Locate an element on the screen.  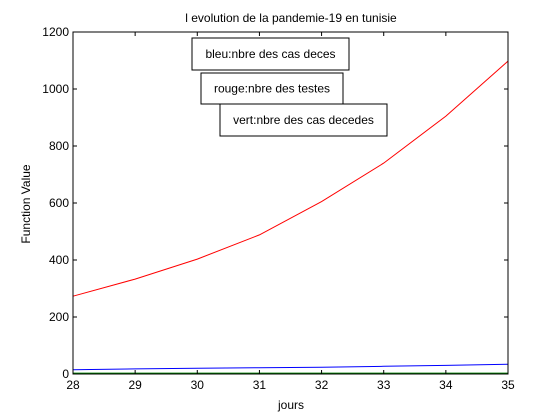
x-tick-label: 30 is located at coordinates (198, 385).